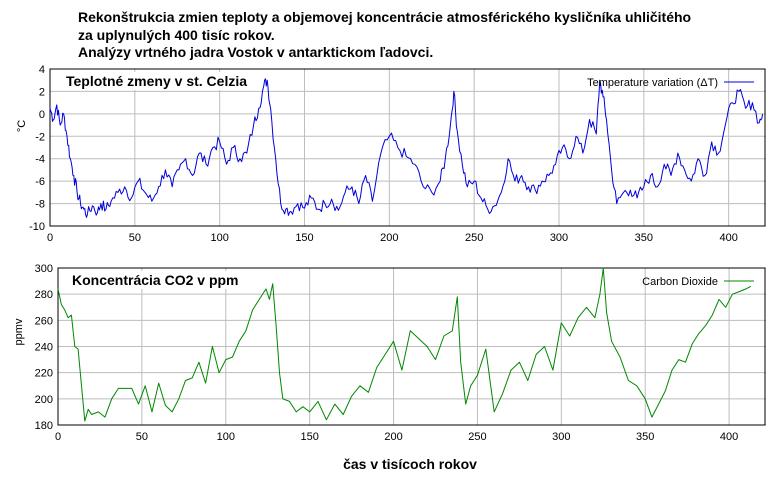 The width and height of the screenshot is (766, 477). I want to click on y-tick-label: 220, so click(44, 374).